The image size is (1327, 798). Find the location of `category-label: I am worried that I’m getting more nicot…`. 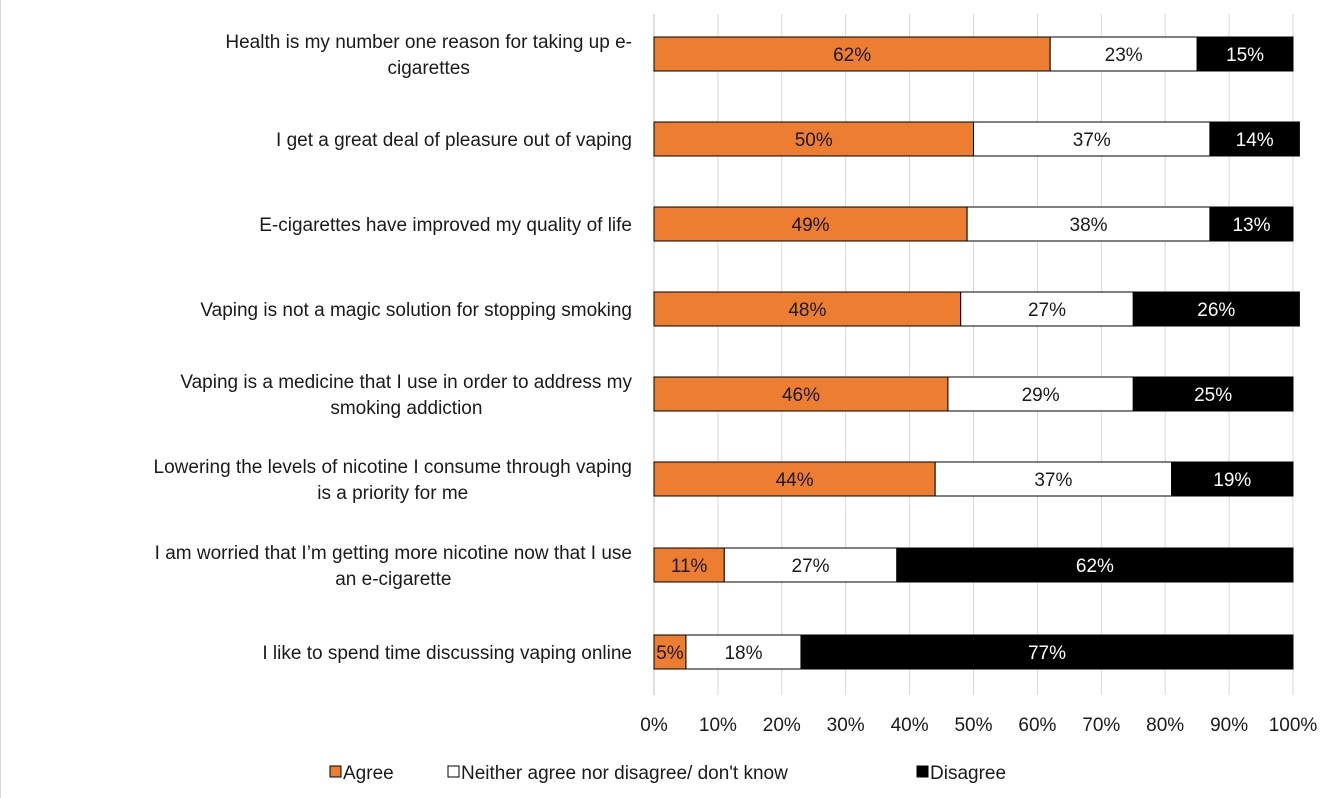

category-label: I am worried that I’m getting more nicot… is located at coordinates (393, 553).